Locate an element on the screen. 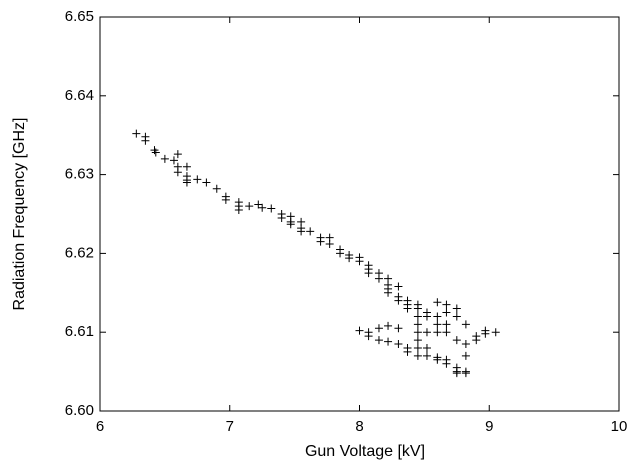 The height and width of the screenshot is (464, 633). x-tick-label: 8 is located at coordinates (359, 426).